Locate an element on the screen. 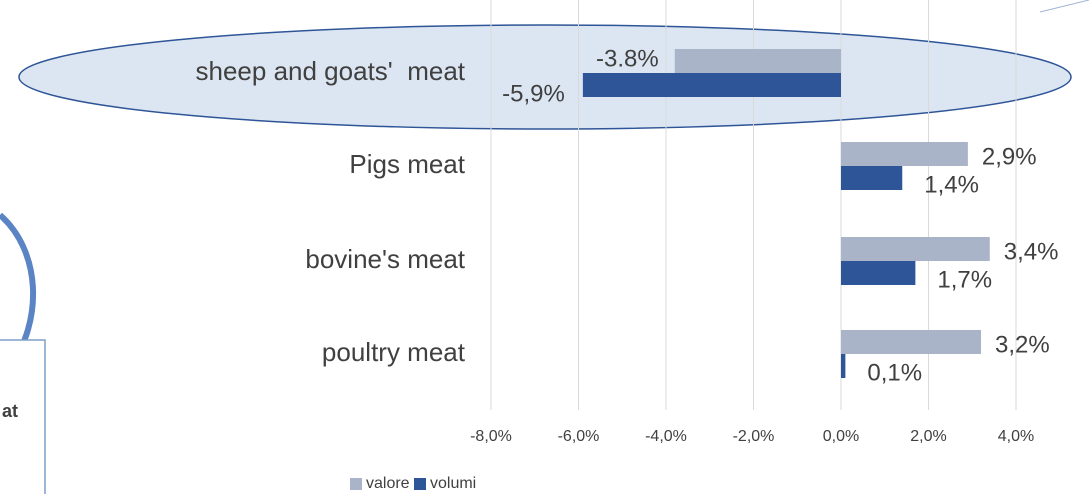 The image size is (1089, 494). x-tick-label: -8,0% is located at coordinates (491, 436).